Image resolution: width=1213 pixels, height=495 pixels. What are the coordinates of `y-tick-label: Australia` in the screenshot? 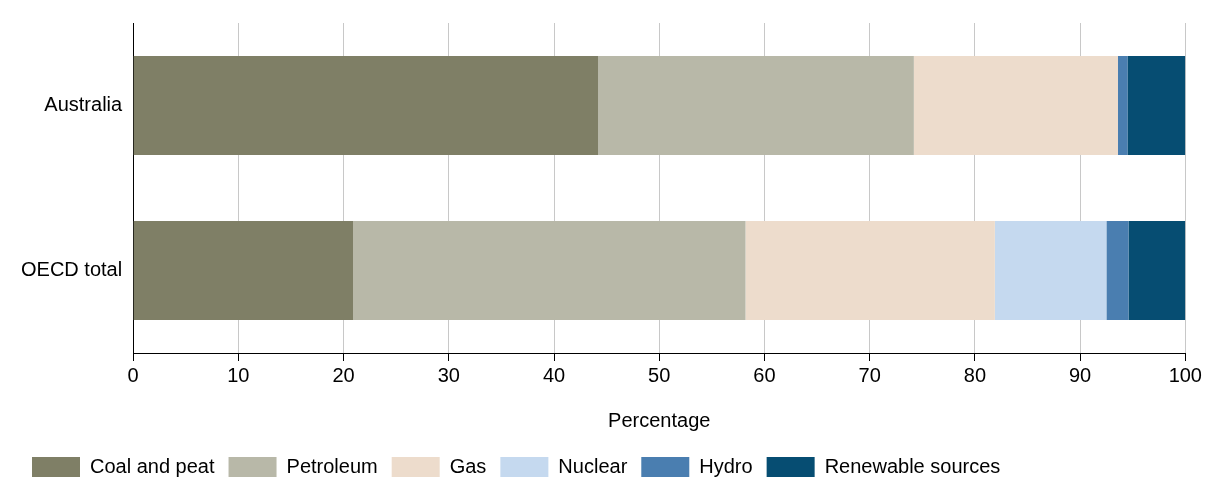 It's located at (84, 104).